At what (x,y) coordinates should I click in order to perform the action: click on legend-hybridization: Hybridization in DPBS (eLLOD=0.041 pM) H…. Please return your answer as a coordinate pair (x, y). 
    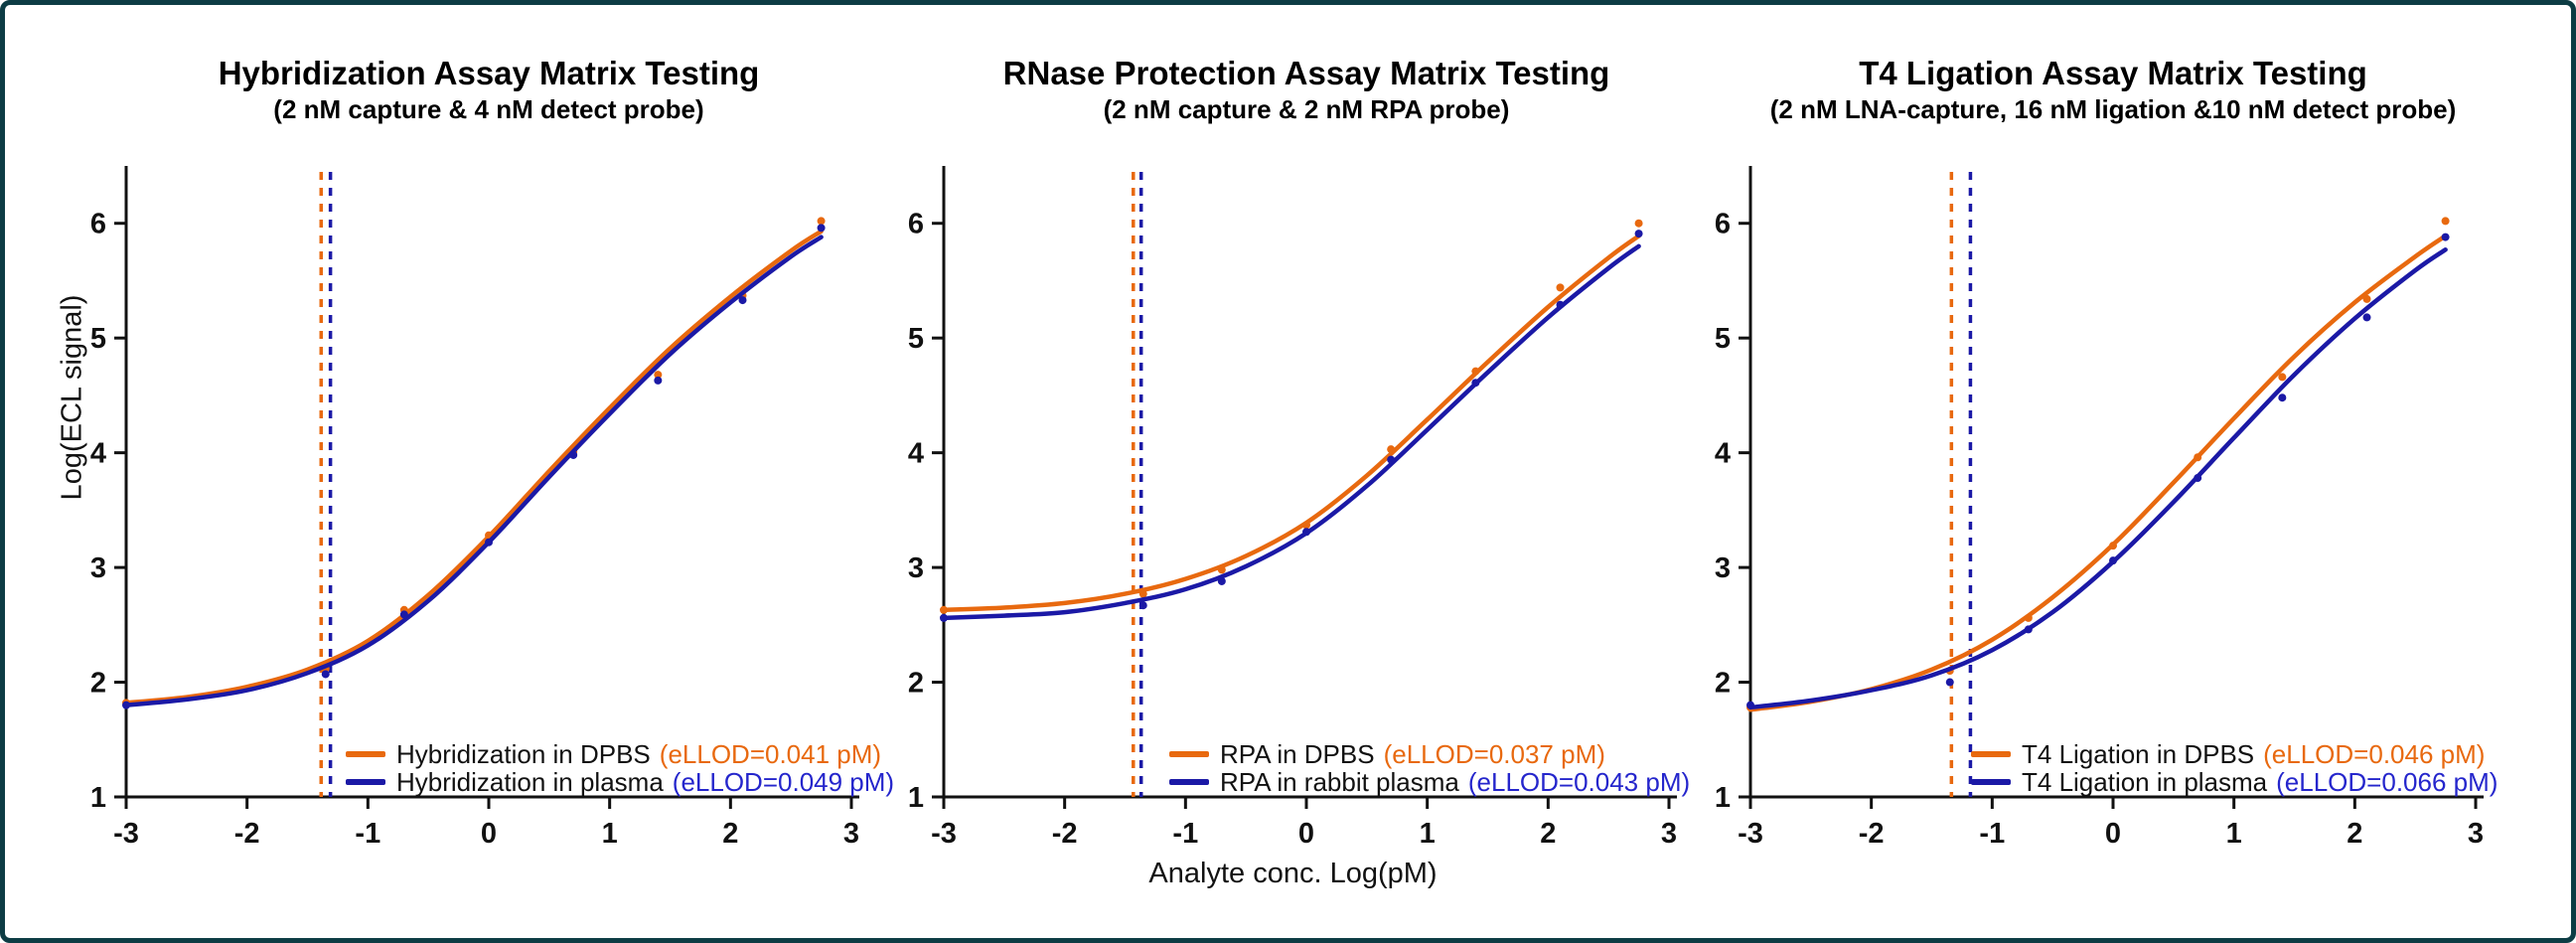
    Looking at the image, I should click on (620, 767).